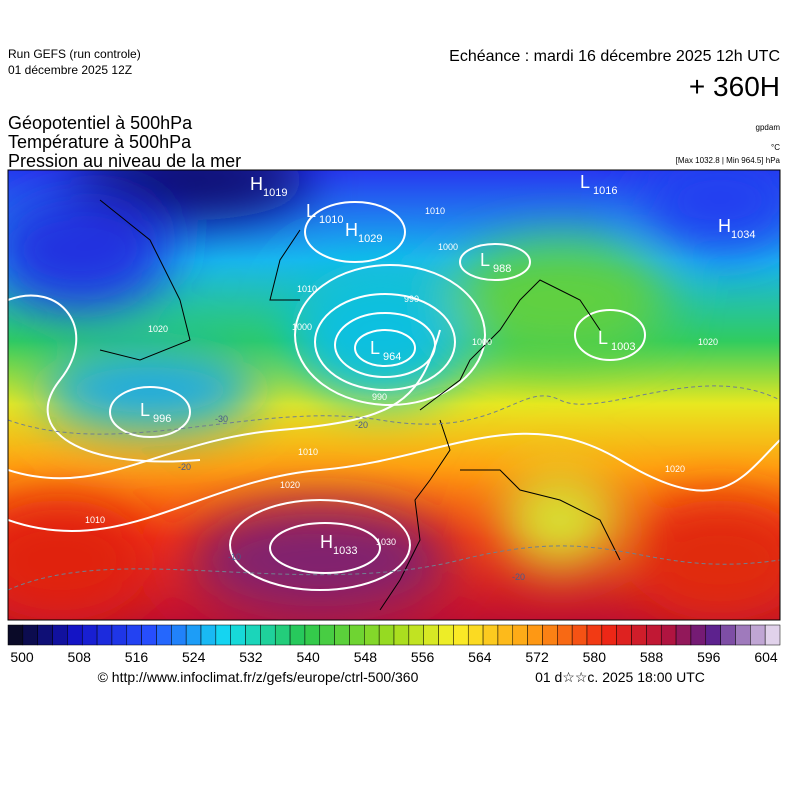 This screenshot has height=789, width=788. What do you see at coordinates (386, 542) in the screenshot?
I see `isobar-label: 1030` at bounding box center [386, 542].